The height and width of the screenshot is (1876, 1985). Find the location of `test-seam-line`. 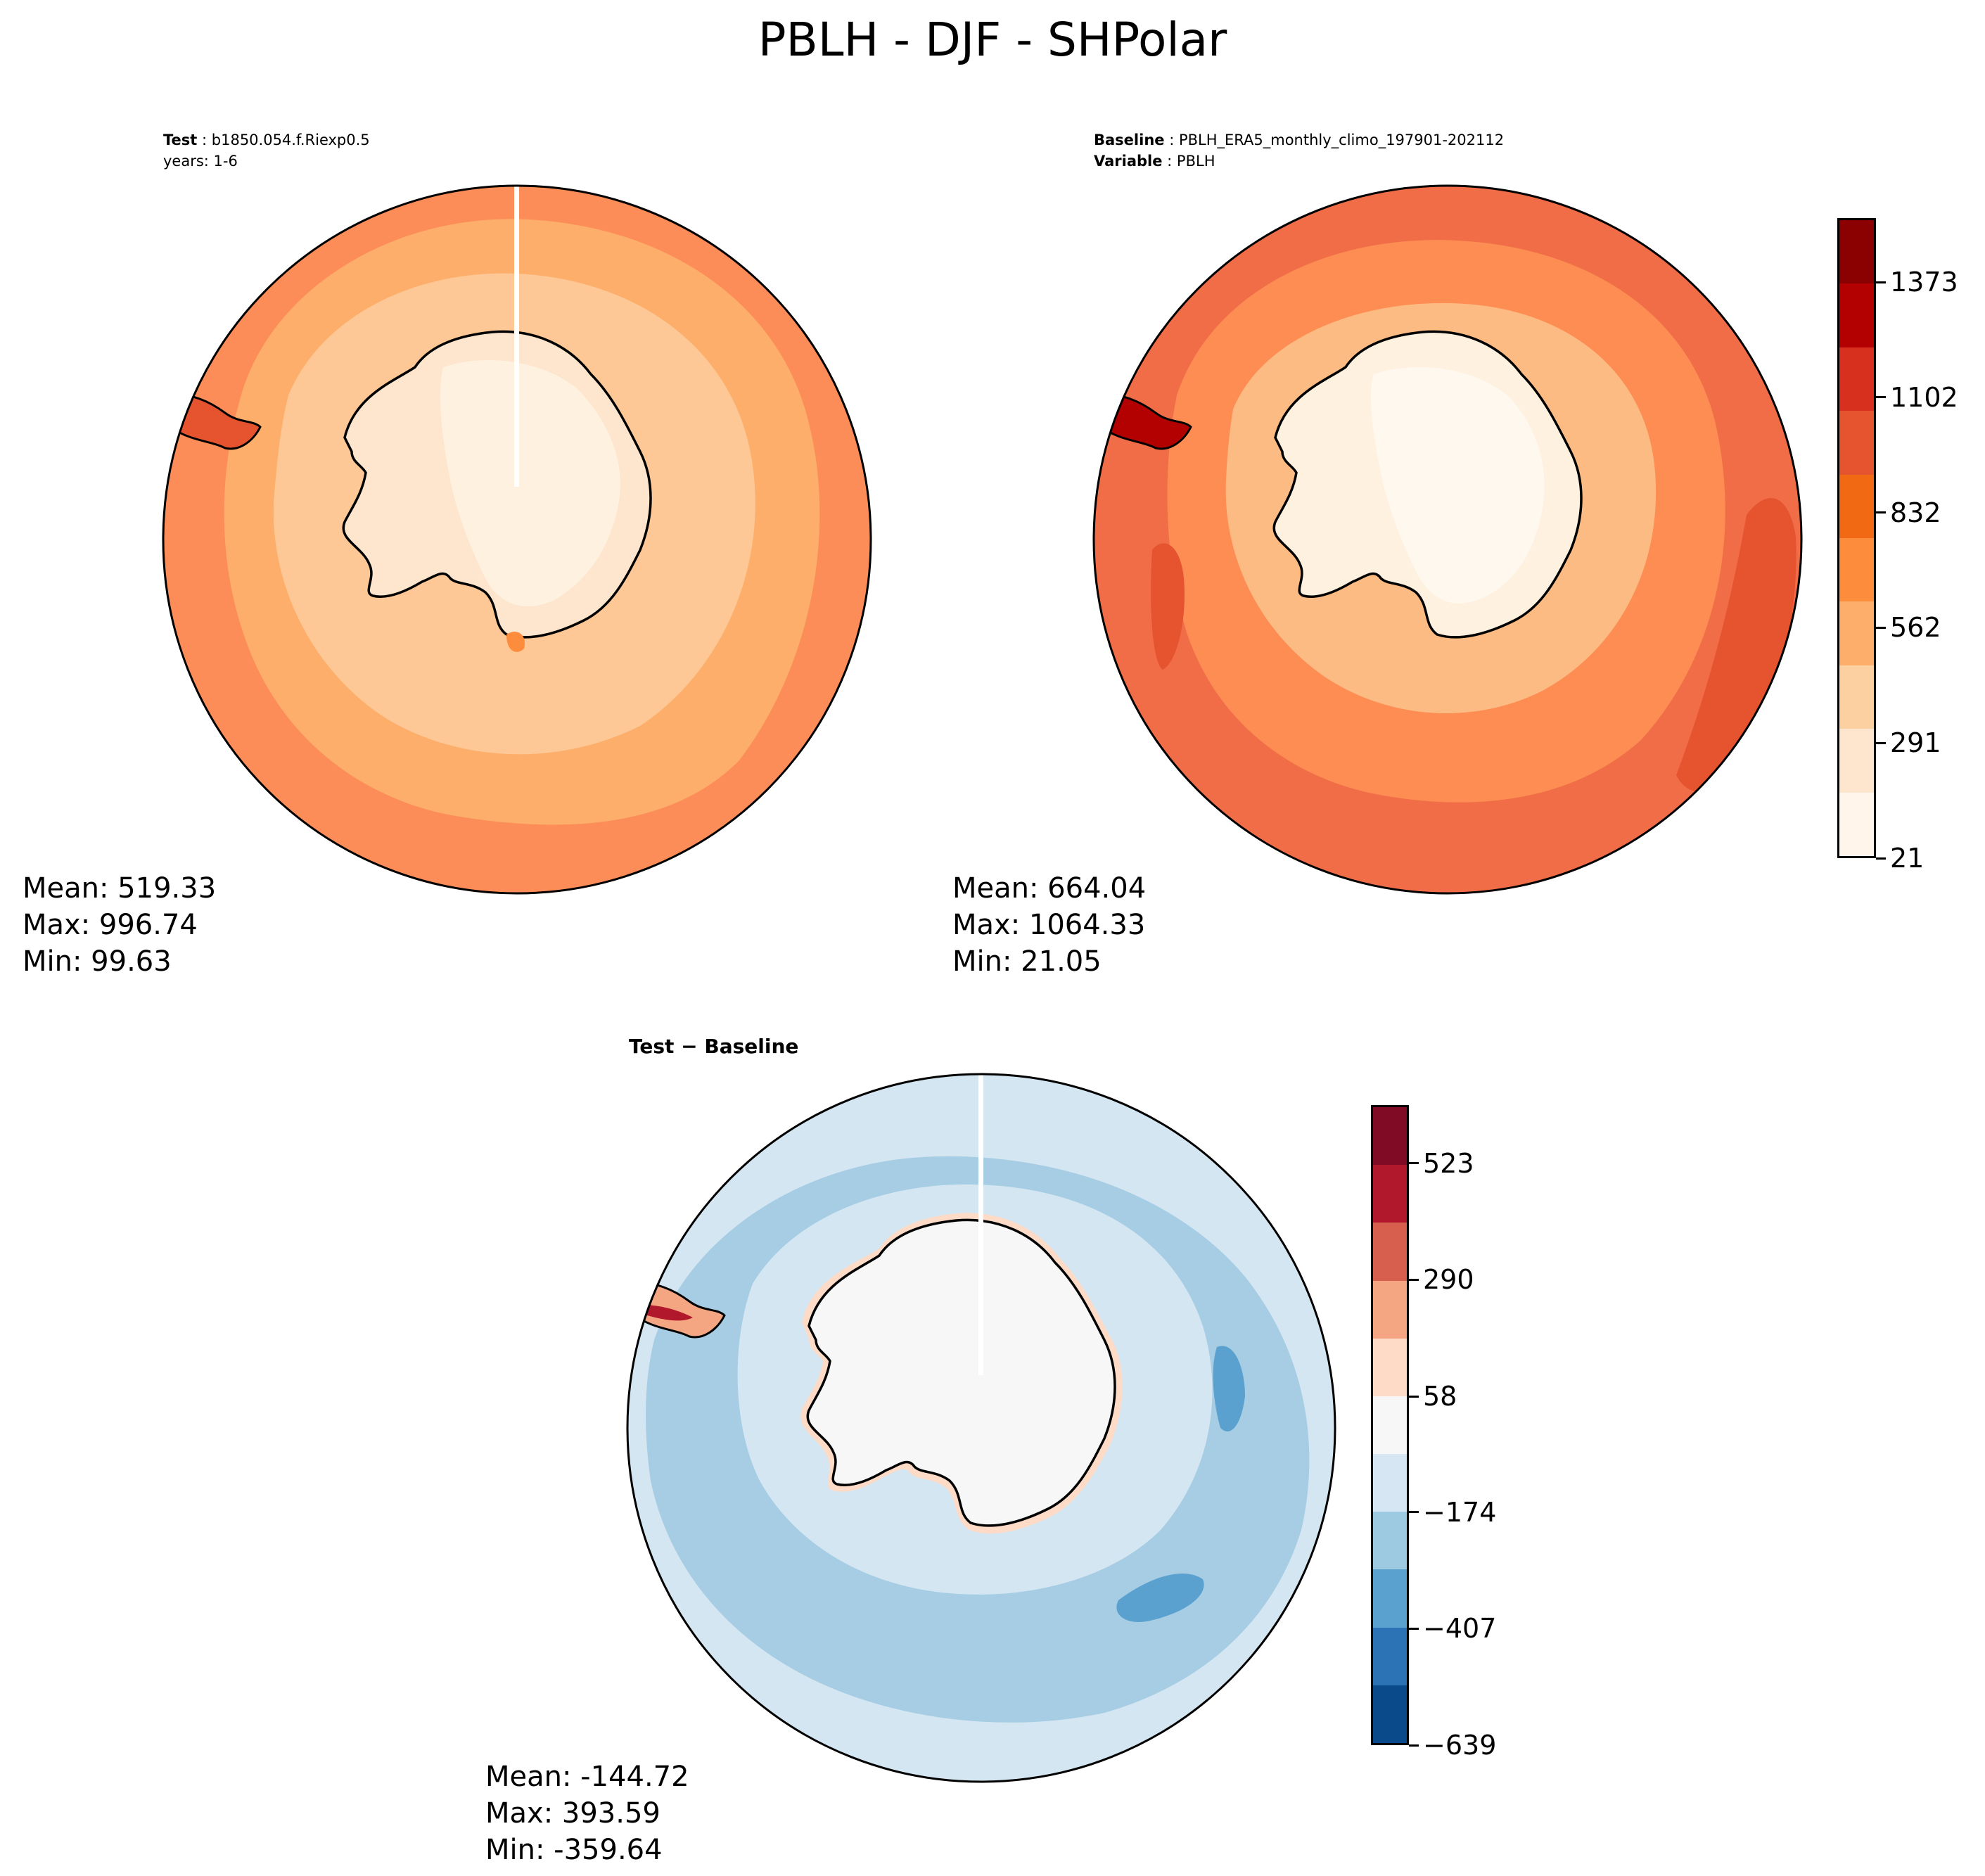

test-seam-line is located at coordinates (516, 336).